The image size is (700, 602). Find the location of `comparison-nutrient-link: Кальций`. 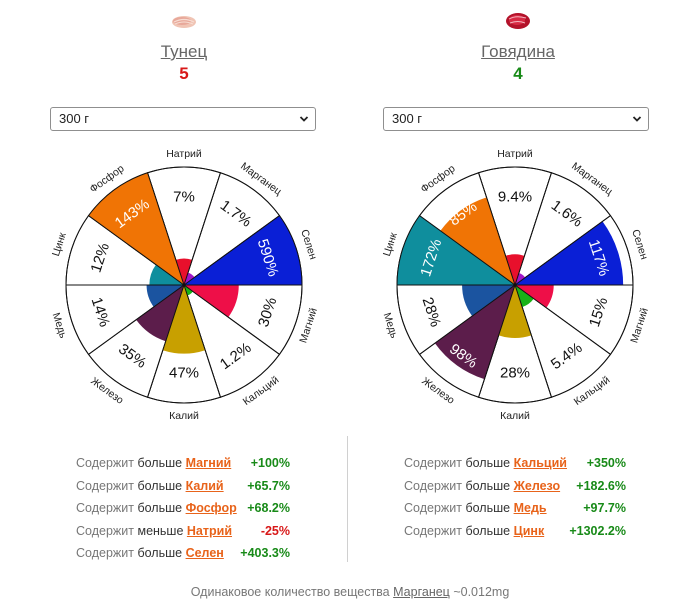

comparison-nutrient-link: Кальций is located at coordinates (540, 463).